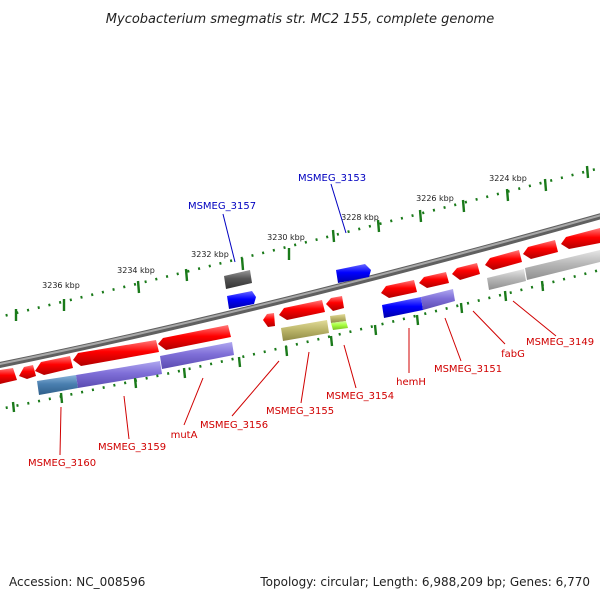  Describe the element at coordinates (332, 178) in the screenshot. I see `gene-label-msmeg-3153: MSMEG_3153` at that location.